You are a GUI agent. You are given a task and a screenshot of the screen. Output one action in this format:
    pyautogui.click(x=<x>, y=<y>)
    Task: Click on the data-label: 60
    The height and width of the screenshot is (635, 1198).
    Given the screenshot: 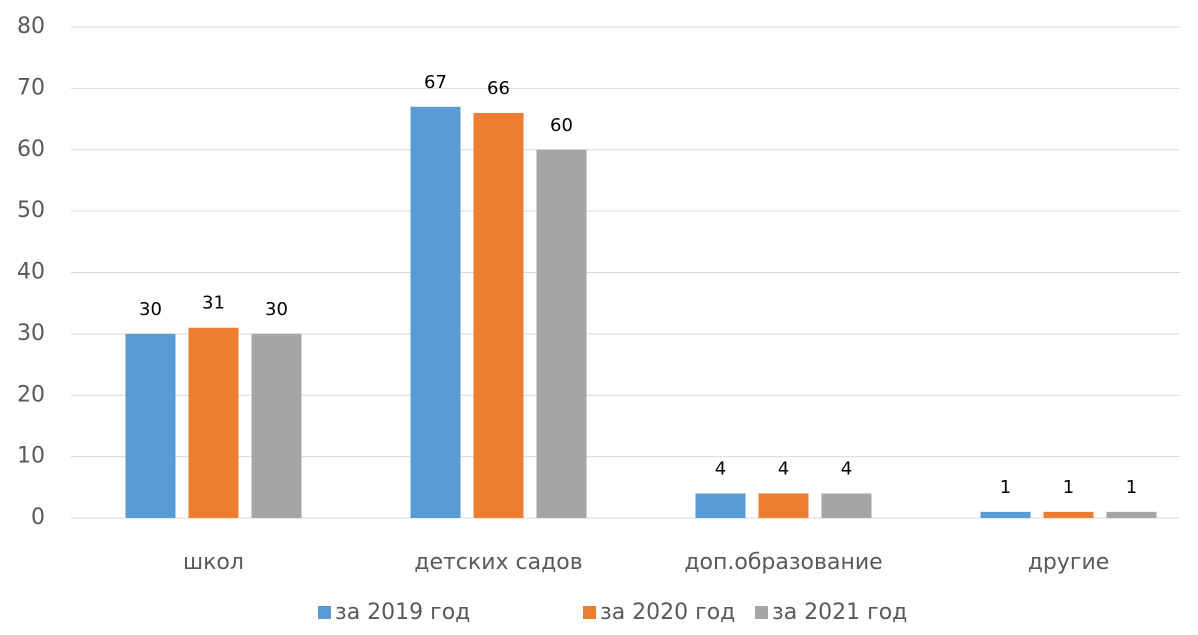 What is the action you would take?
    pyautogui.click(x=561, y=125)
    